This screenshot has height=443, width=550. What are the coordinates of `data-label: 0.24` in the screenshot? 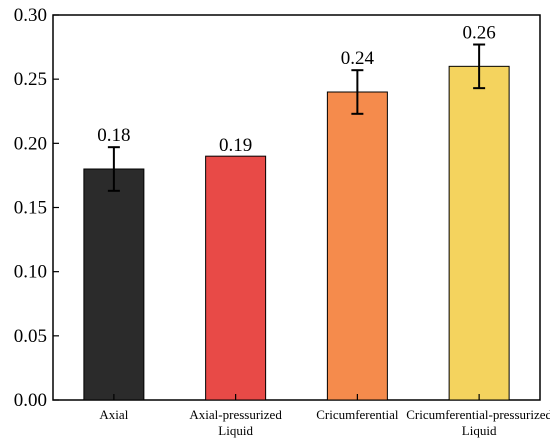 It's located at (358, 58).